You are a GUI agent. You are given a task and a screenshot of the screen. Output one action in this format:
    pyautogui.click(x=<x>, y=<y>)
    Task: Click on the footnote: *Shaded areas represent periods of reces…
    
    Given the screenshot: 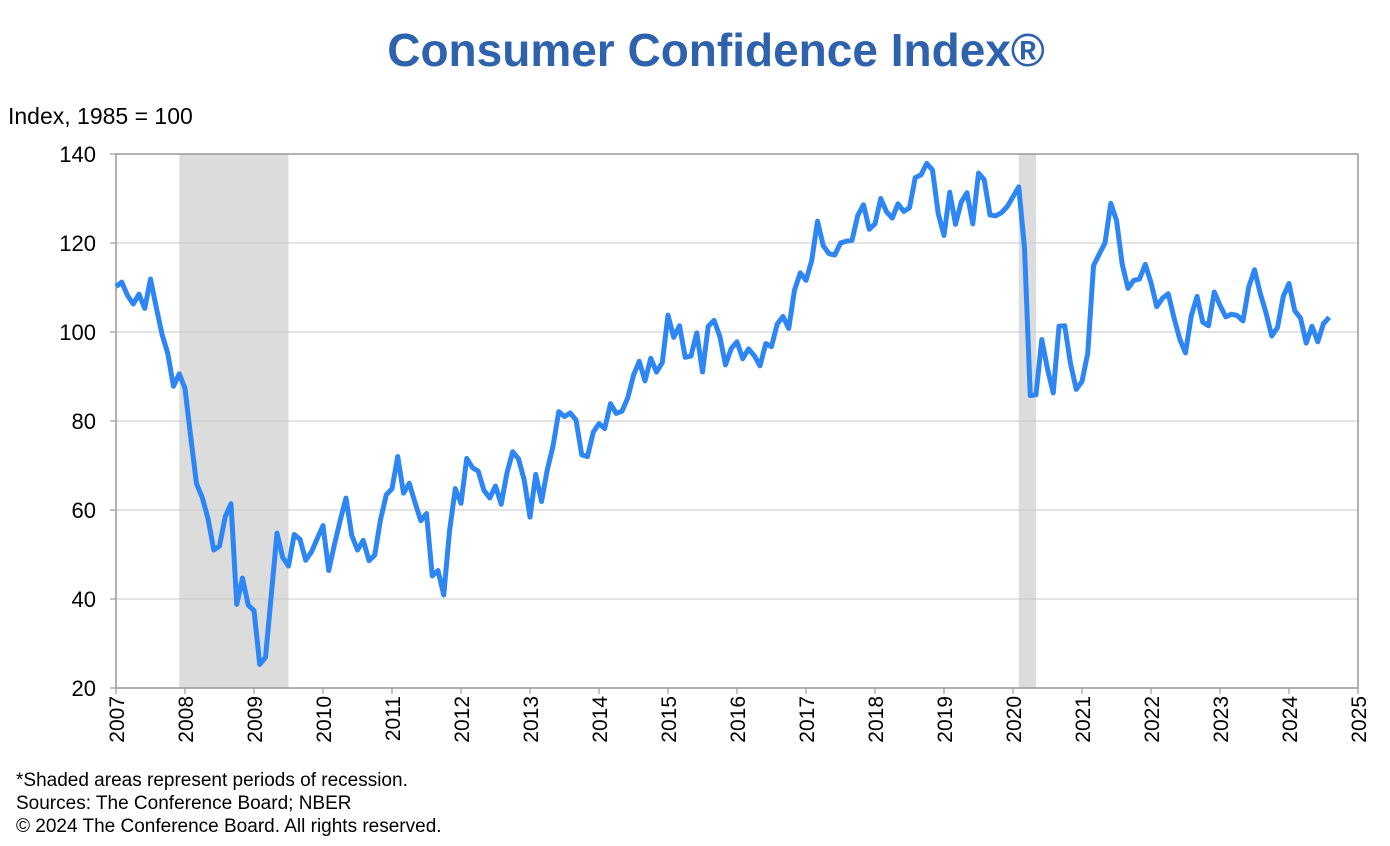 What is the action you would take?
    pyautogui.click(x=212, y=780)
    